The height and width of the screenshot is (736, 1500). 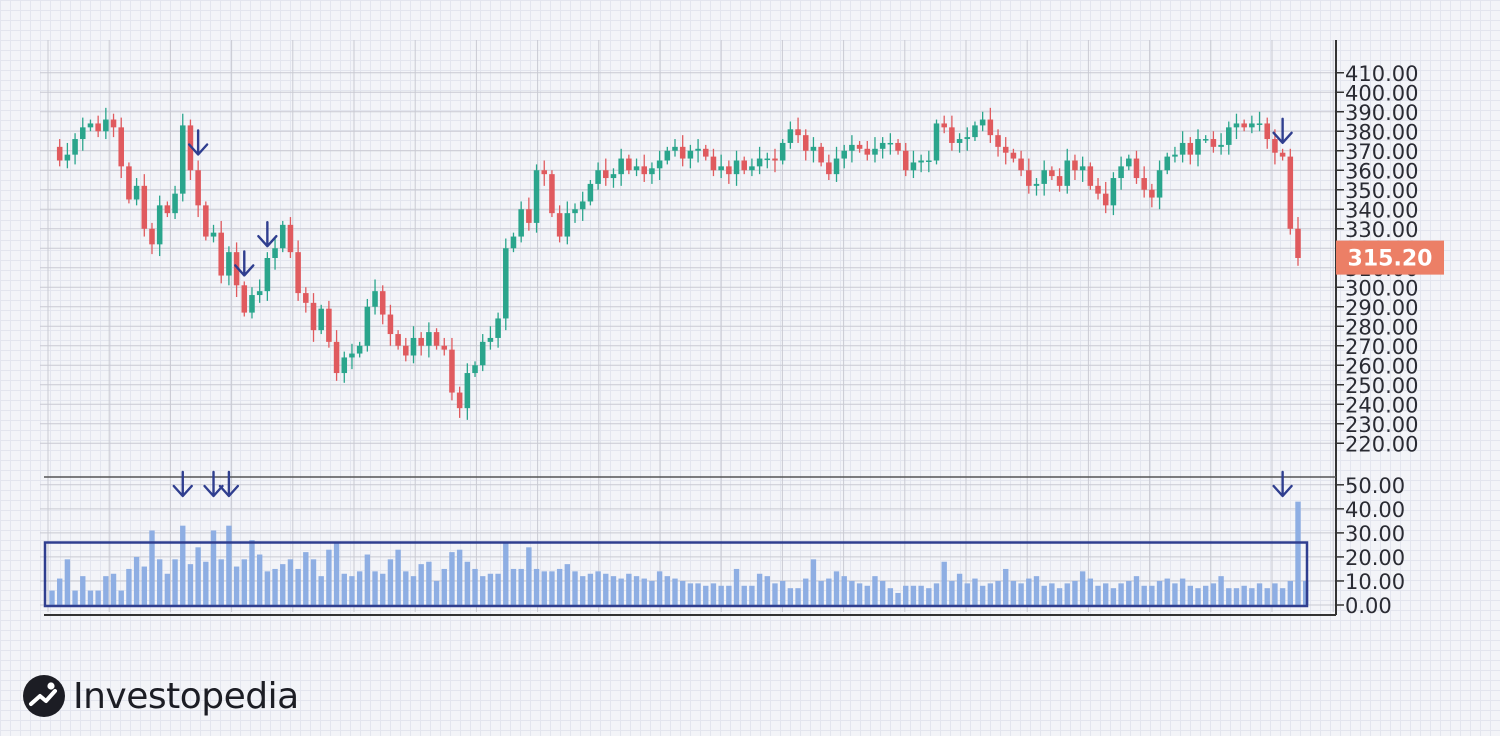 What do you see at coordinates (1375, 558) in the screenshot?
I see `volume-tick-label: 20.00` at bounding box center [1375, 558].